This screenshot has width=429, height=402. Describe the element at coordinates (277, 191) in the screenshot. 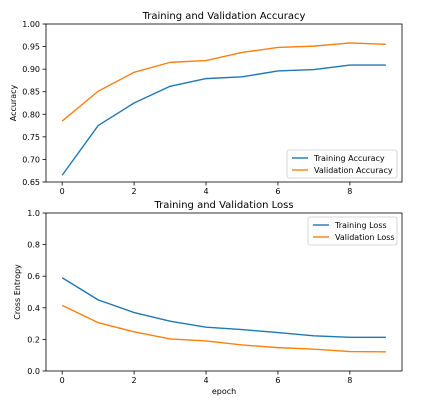

I see `accuracy-x-tick-label: 6` at that location.